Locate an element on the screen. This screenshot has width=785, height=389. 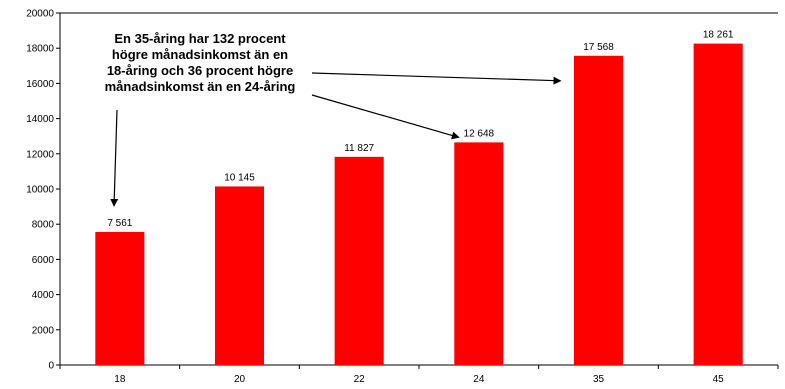
data-label: 10 145 is located at coordinates (239, 177).